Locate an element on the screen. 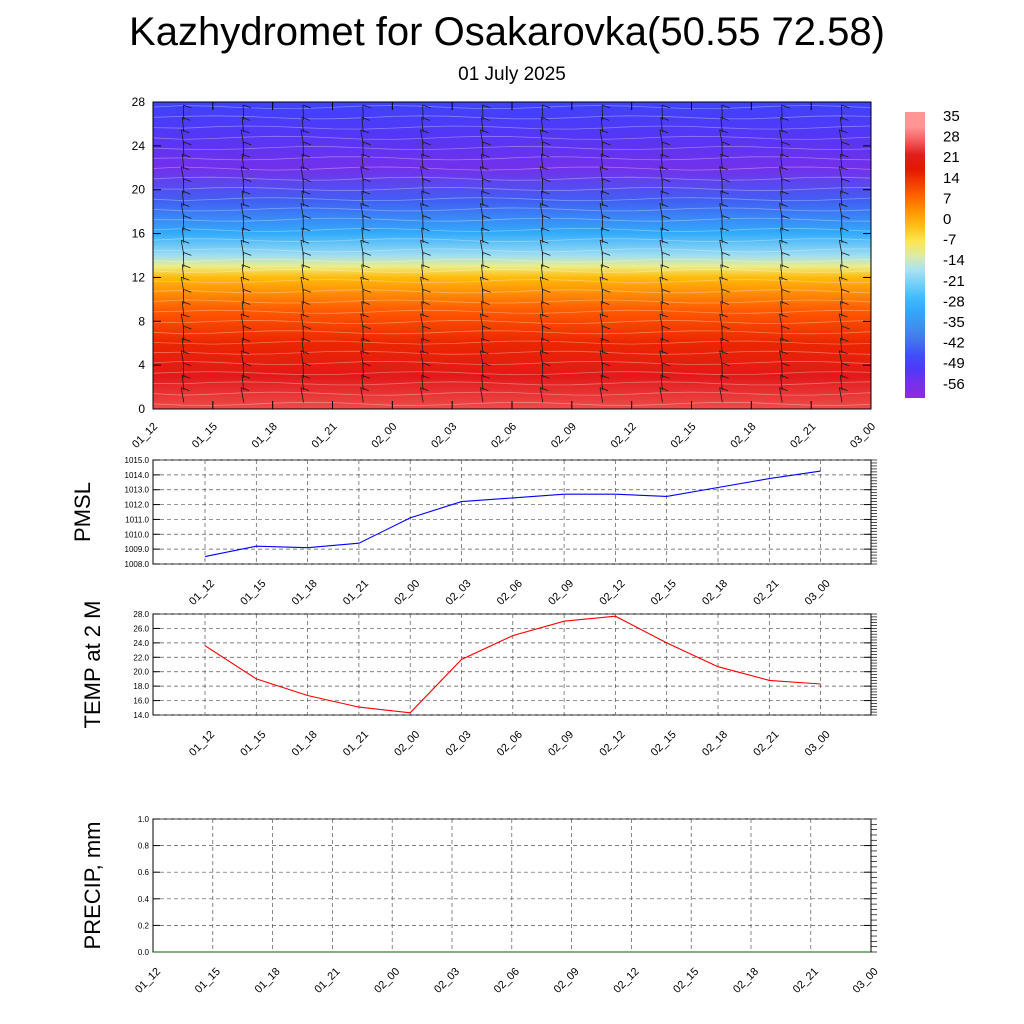 This screenshot has width=1024, height=1024. y-tick-label: 16 is located at coordinates (139, 234).